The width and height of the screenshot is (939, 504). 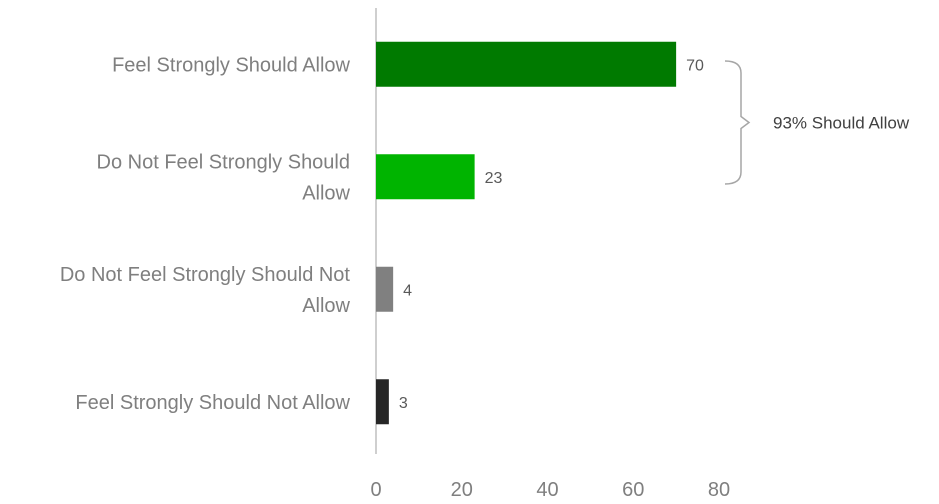 I want to click on x-tick-labels: 0 20 40 60 80, so click(x=550, y=490).